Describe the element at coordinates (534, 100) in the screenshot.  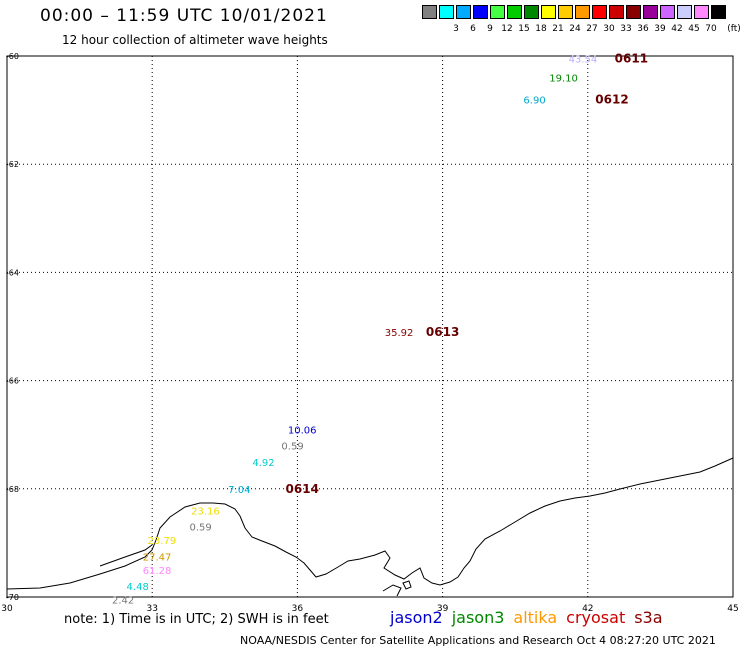
I see `swh-data-label: 6.90` at that location.